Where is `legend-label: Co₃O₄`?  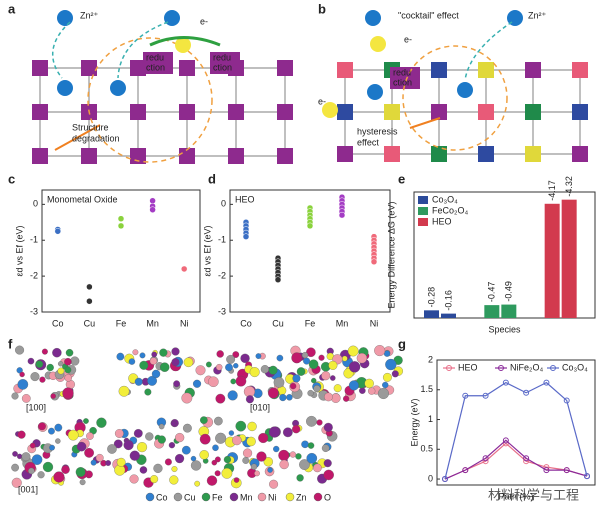
legend-label: Co₃O₄ is located at coordinates (445, 199).